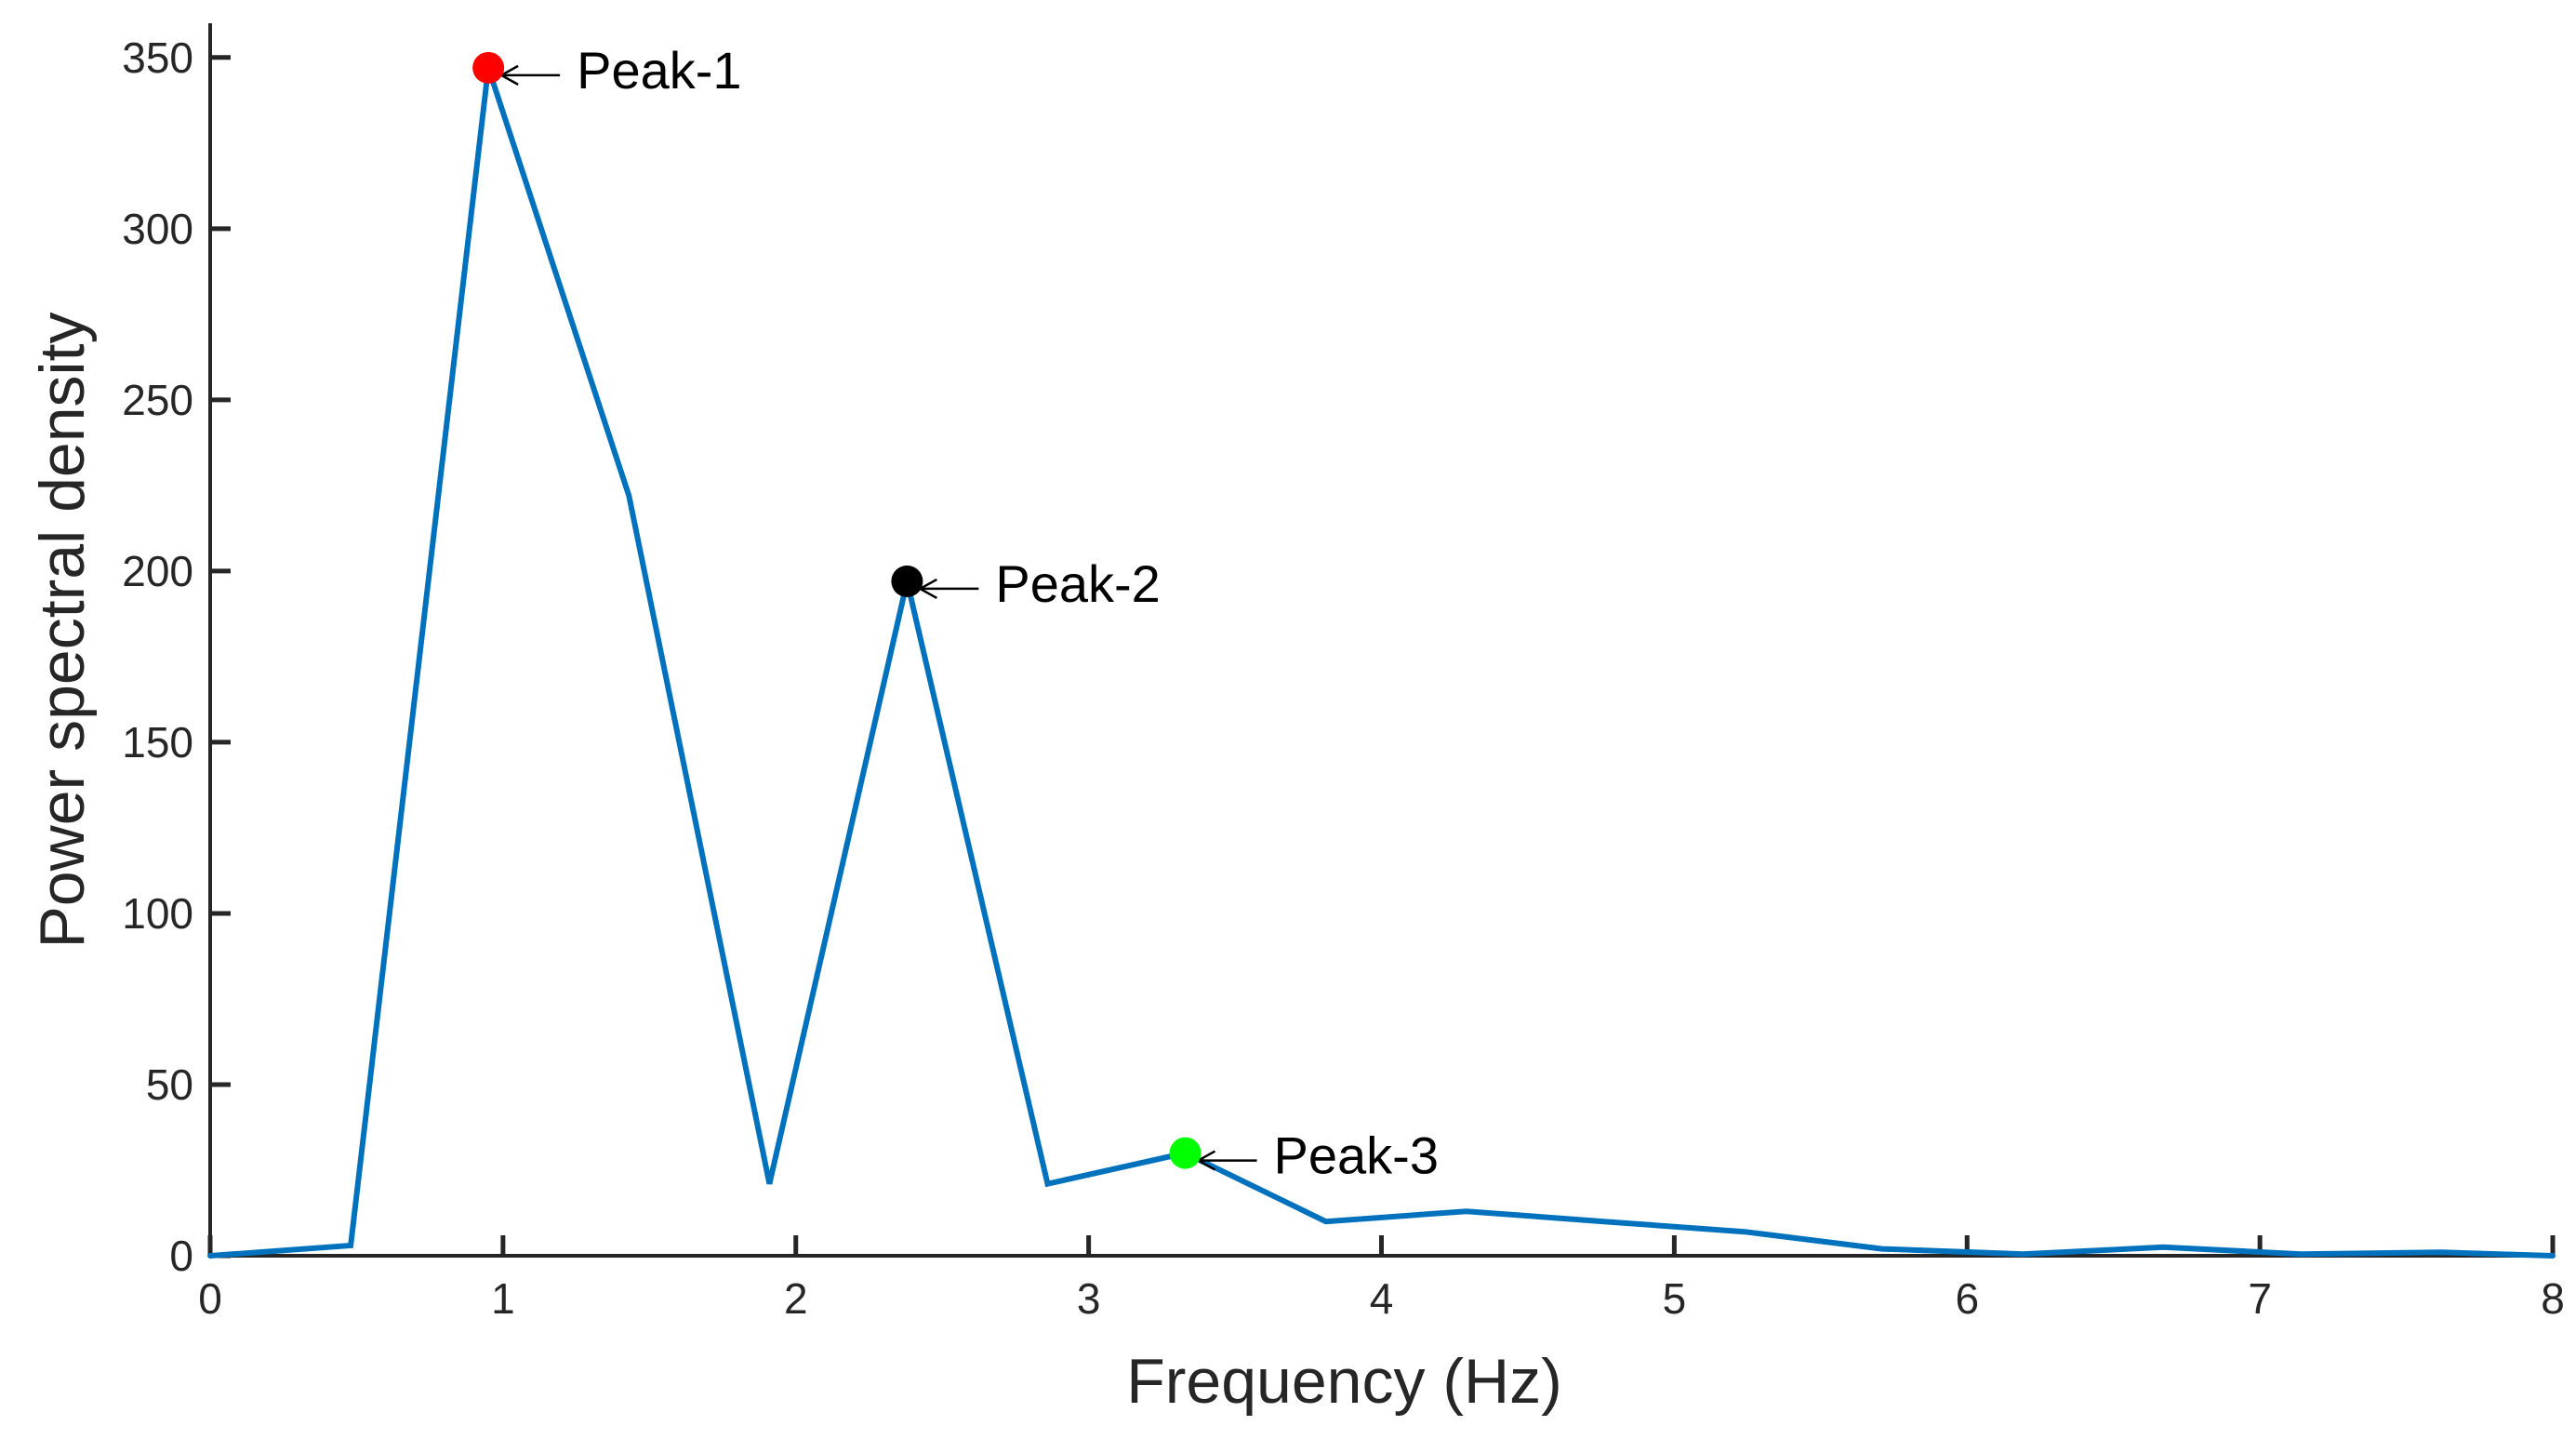 The height and width of the screenshot is (1439, 2576). I want to click on y-tick-label: 350, so click(157, 57).